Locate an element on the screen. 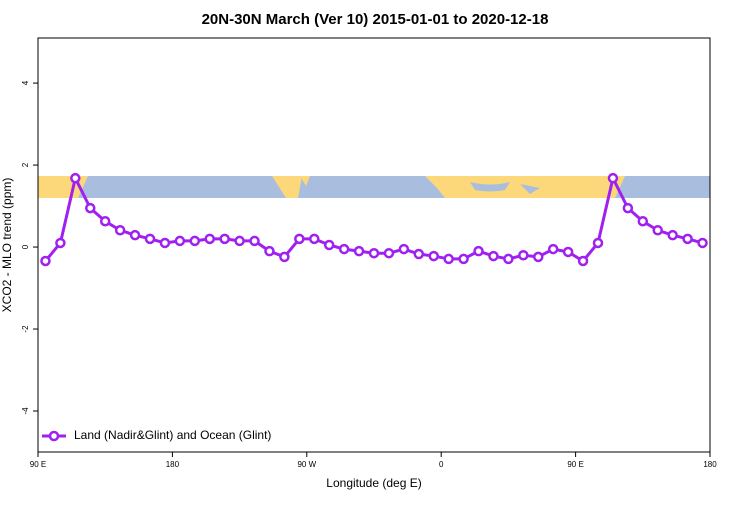  legend-label: Land (Nadir&Glint) and Ocean (Glint) is located at coordinates (172, 435).